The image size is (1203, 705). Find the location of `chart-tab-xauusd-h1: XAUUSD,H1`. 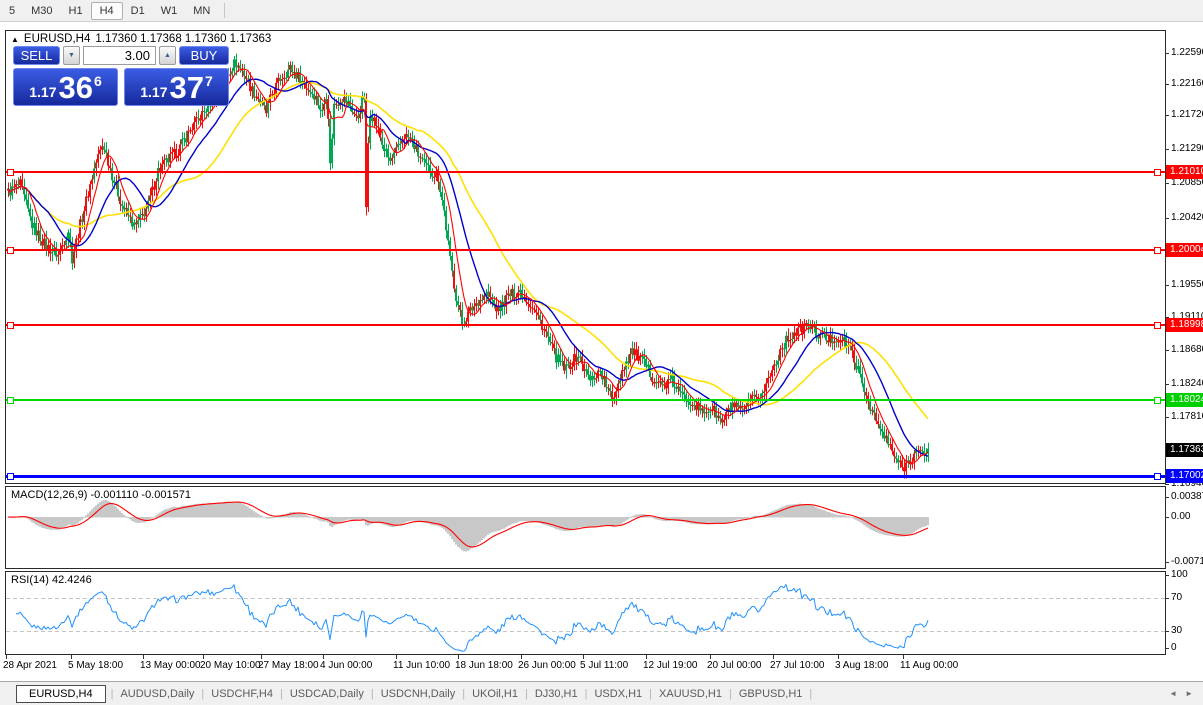

chart-tab-xauusd-h1: XAUUSD,H1 is located at coordinates (690, 693).